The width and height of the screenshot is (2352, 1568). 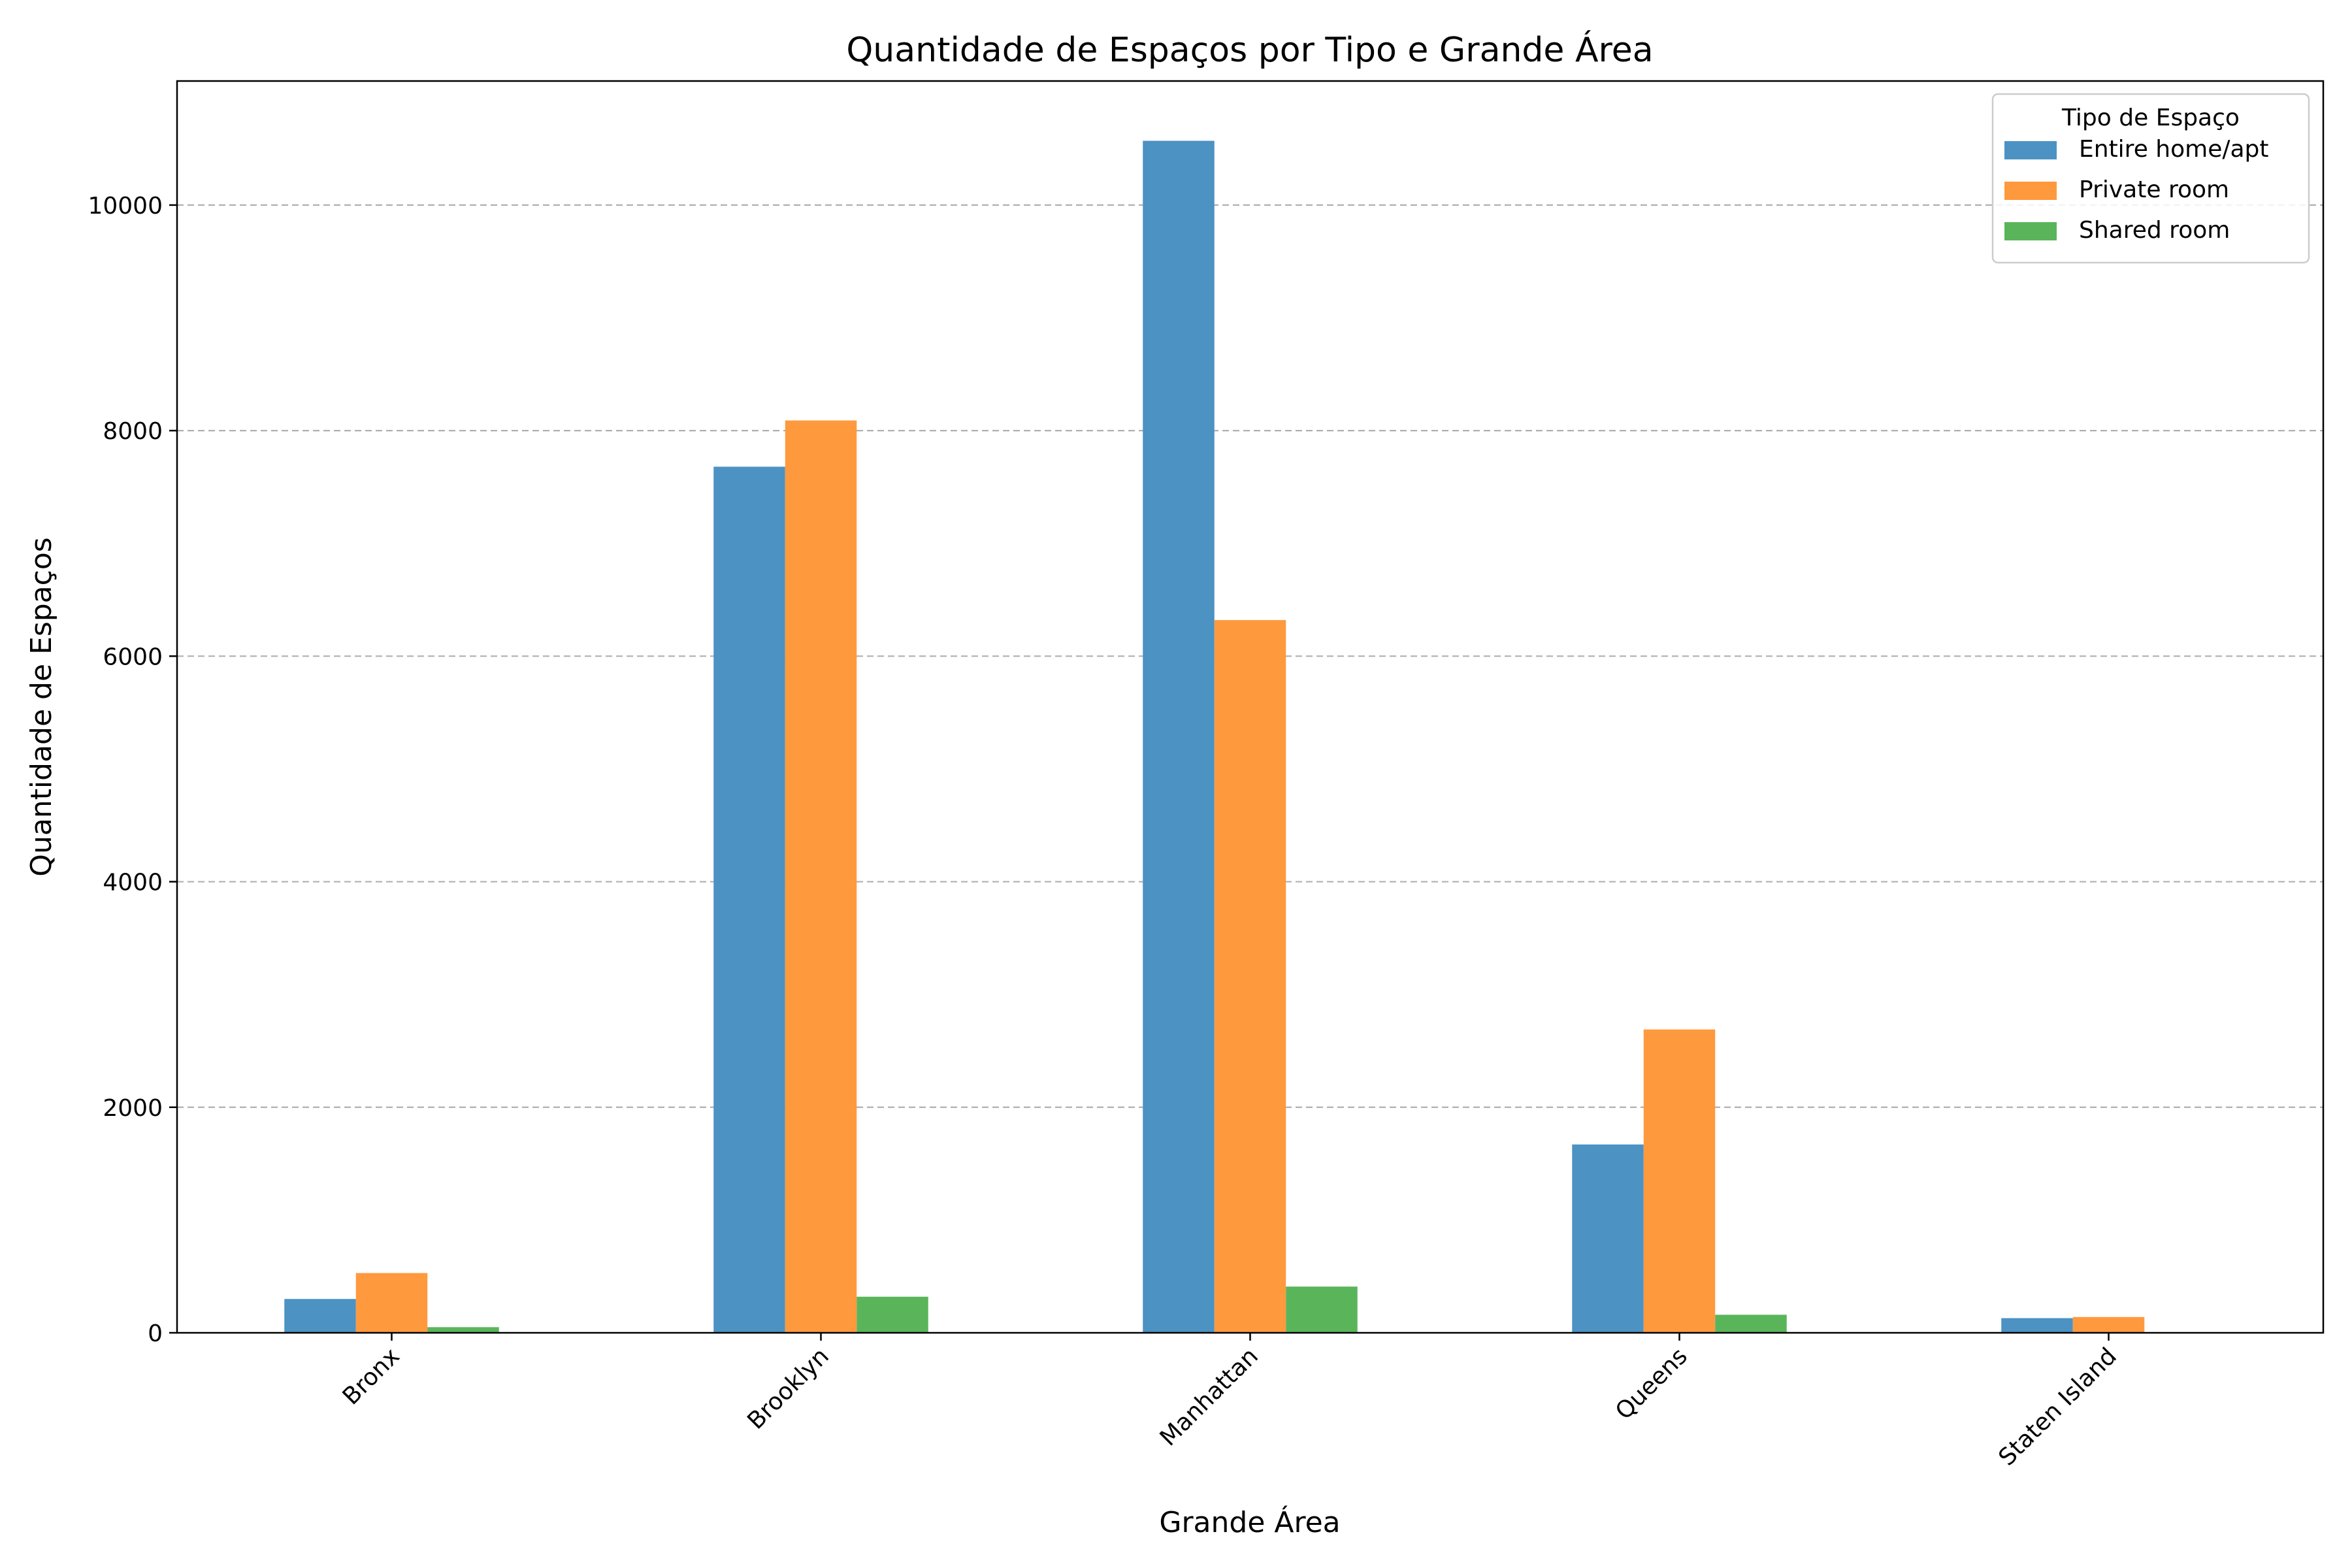 What do you see at coordinates (2058, 1407) in the screenshot?
I see `x-tick-label: Staten Island` at bounding box center [2058, 1407].